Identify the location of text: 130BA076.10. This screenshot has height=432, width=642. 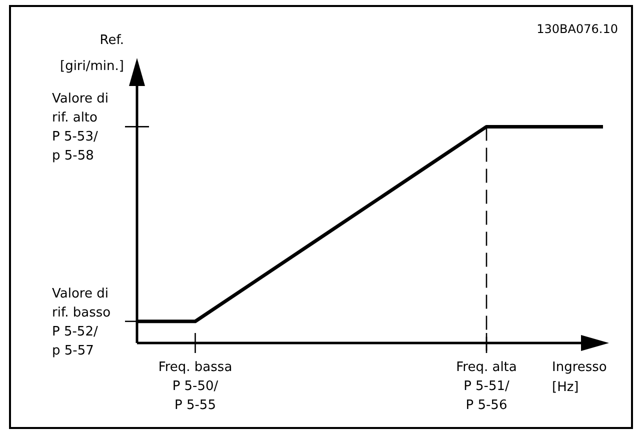
(577, 29).